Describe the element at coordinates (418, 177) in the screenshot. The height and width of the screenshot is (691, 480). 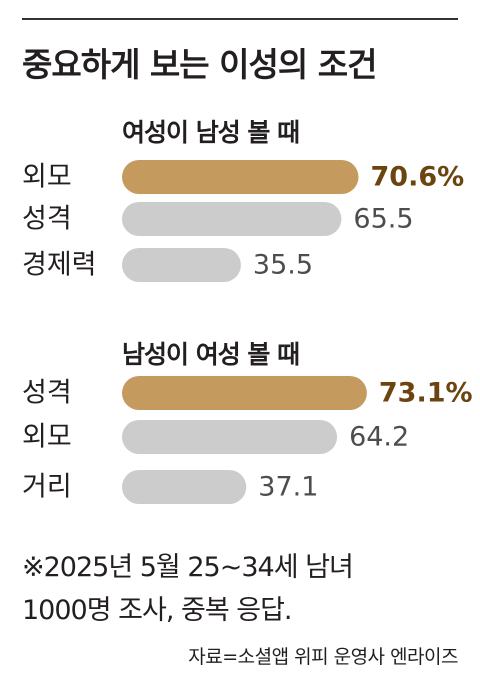
I see `value-label: 70.6%` at that location.